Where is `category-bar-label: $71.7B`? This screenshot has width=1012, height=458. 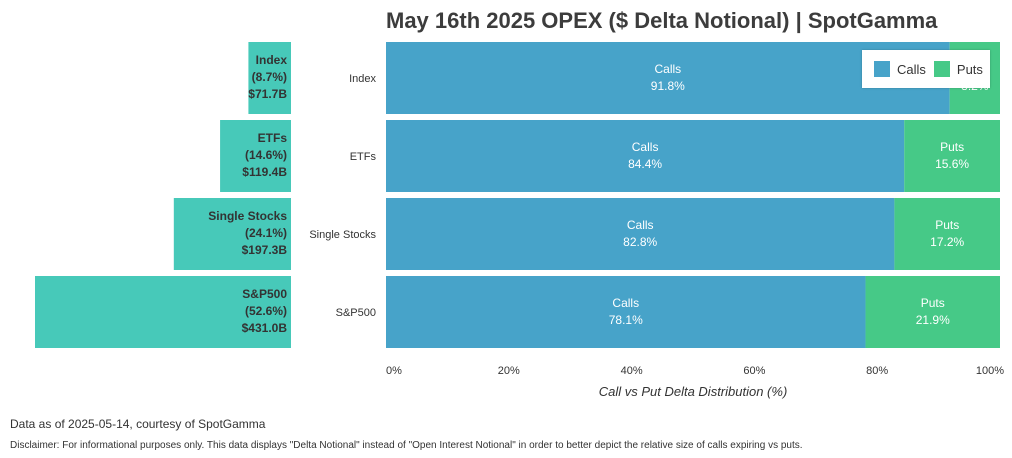
category-bar-label: $71.7B is located at coordinates (267, 94).